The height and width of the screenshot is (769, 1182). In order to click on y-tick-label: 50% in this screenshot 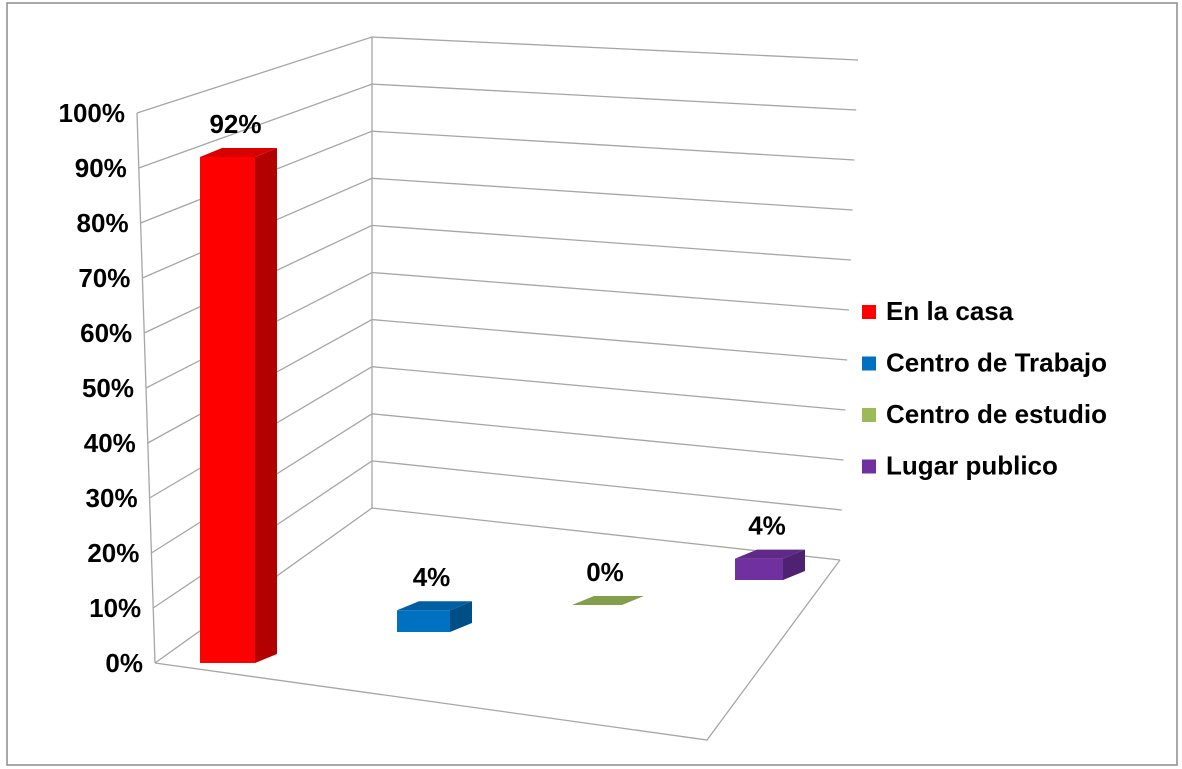, I will do `click(108, 388)`.